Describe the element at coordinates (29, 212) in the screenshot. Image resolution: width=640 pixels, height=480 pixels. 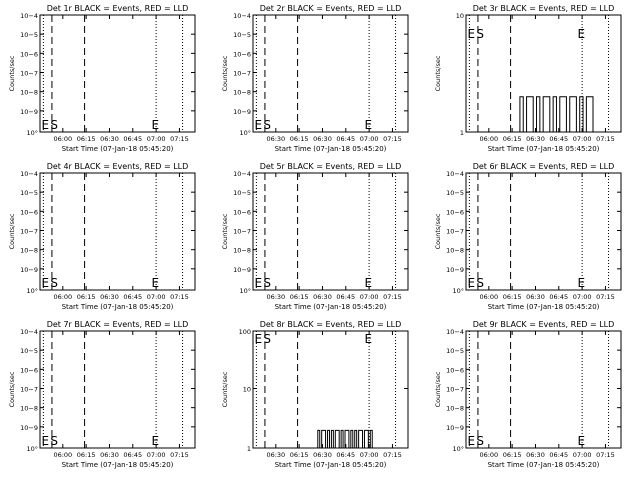
I see `panel-4-y-tick-label: 10−6` at that location.